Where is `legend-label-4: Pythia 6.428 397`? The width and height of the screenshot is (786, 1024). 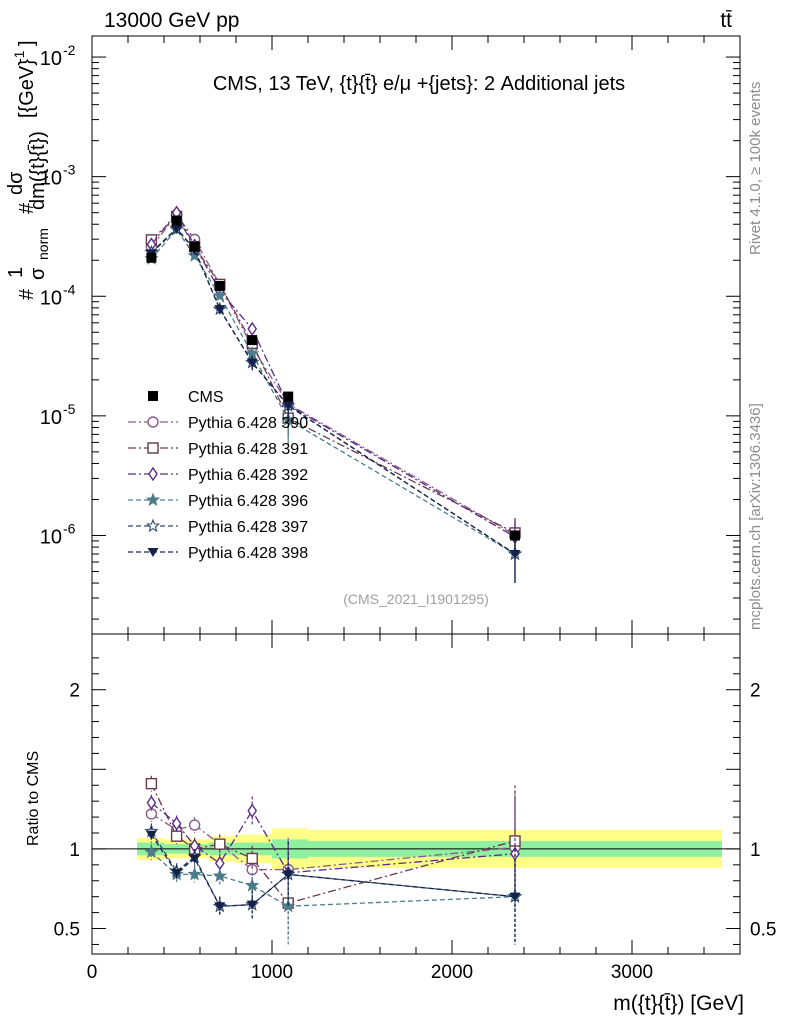 legend-label-4: Pythia 6.428 397 is located at coordinates (248, 527).